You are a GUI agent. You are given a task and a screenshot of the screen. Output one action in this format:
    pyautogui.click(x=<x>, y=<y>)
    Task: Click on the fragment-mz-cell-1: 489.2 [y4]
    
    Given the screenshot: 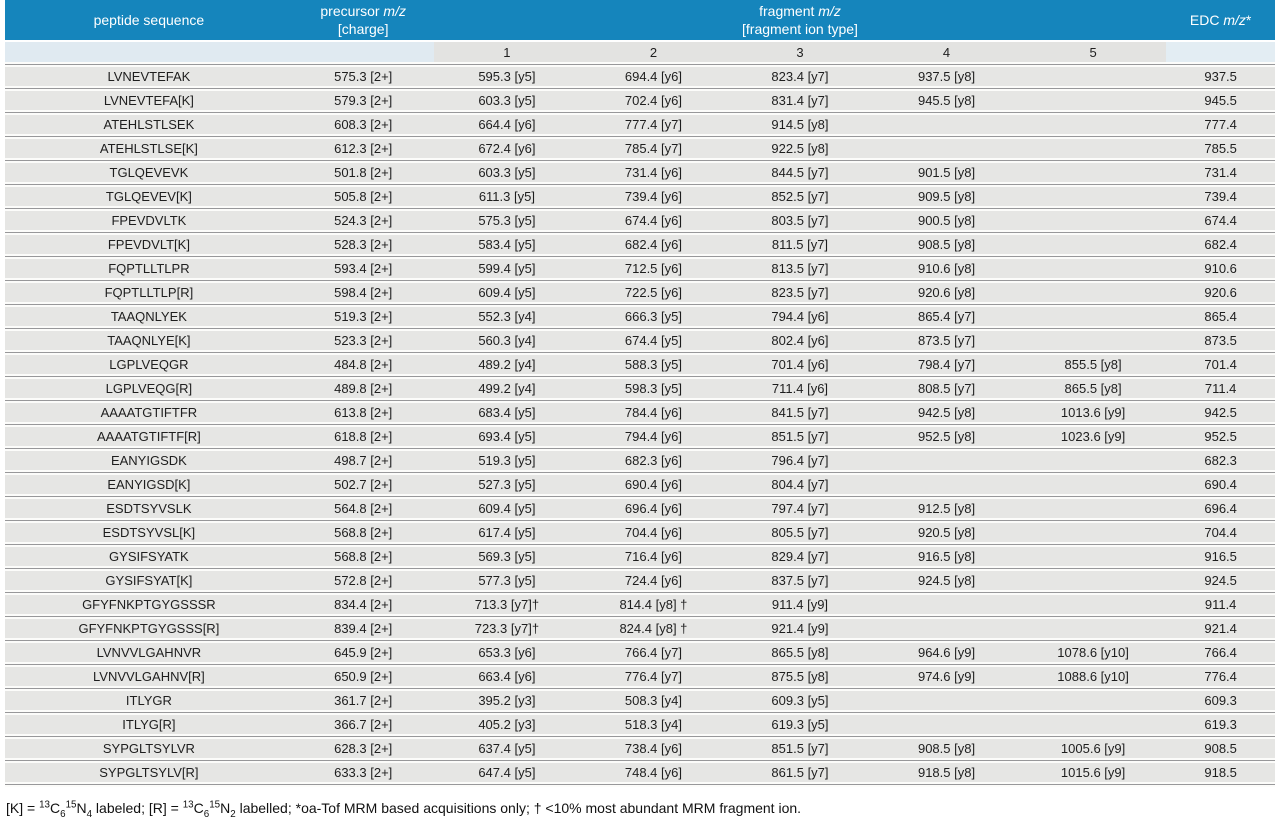 What is the action you would take?
    pyautogui.click(x=507, y=364)
    